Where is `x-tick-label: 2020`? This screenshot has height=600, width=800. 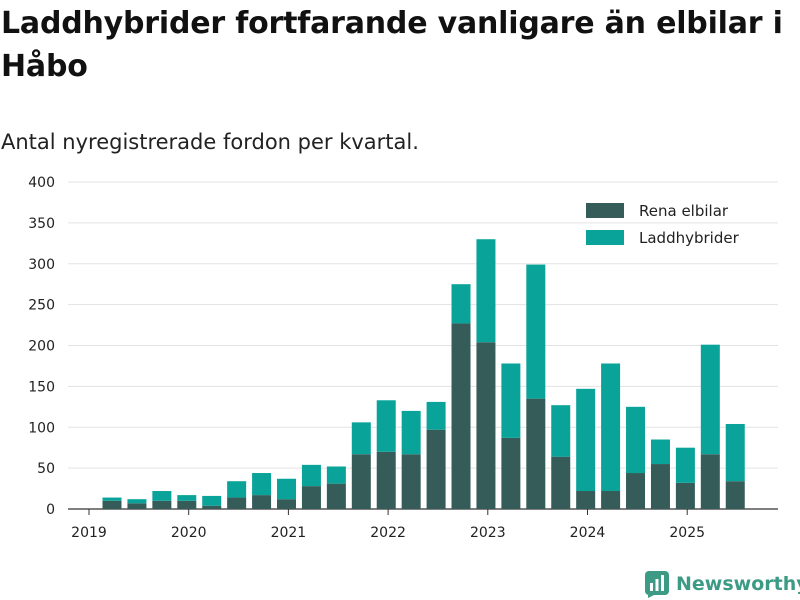 x-tick-label: 2020 is located at coordinates (189, 533).